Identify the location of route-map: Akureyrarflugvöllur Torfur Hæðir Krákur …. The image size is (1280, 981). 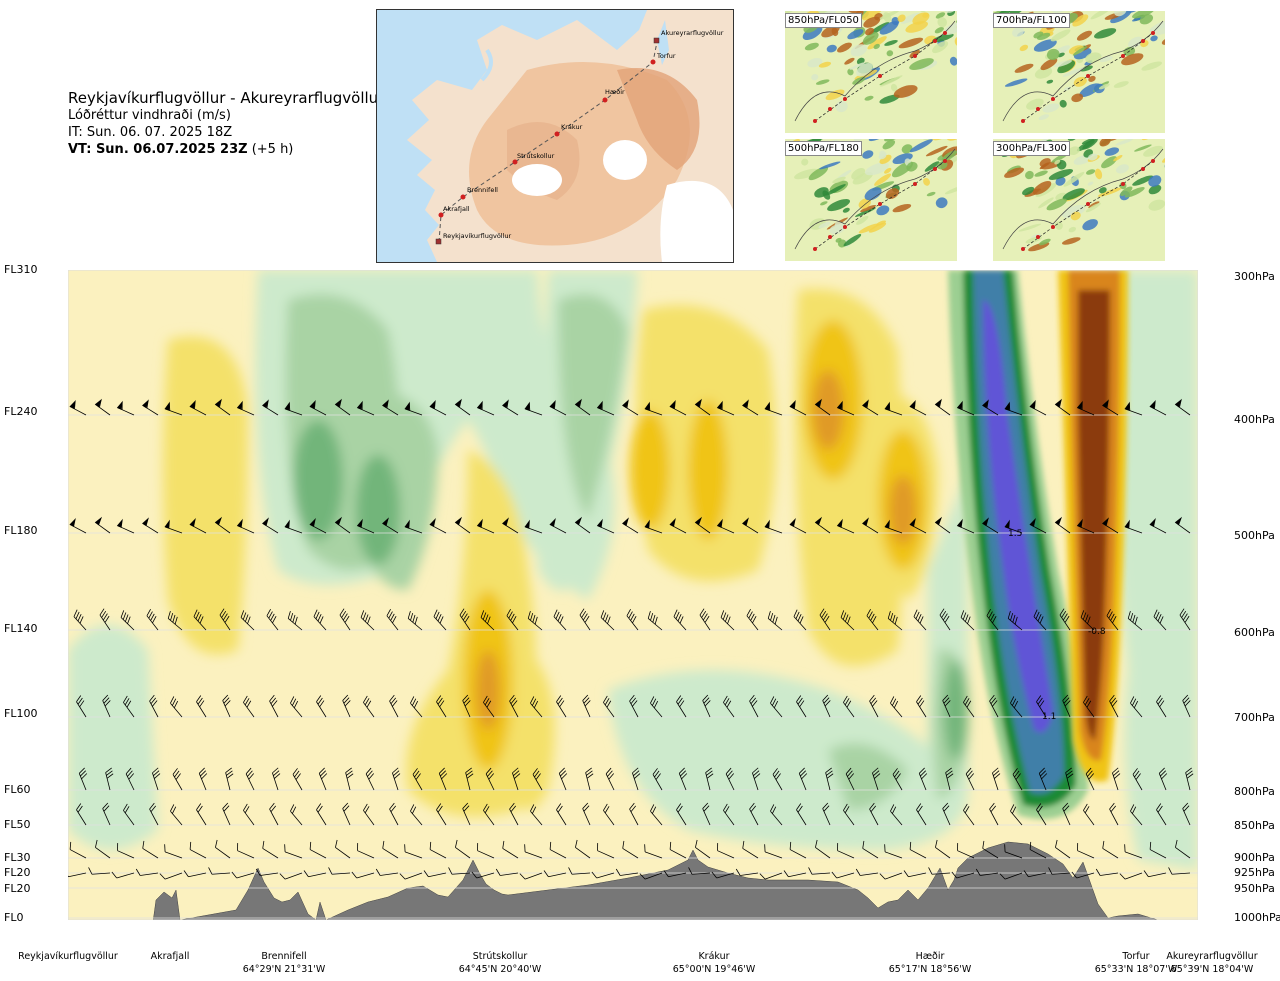
(555, 136).